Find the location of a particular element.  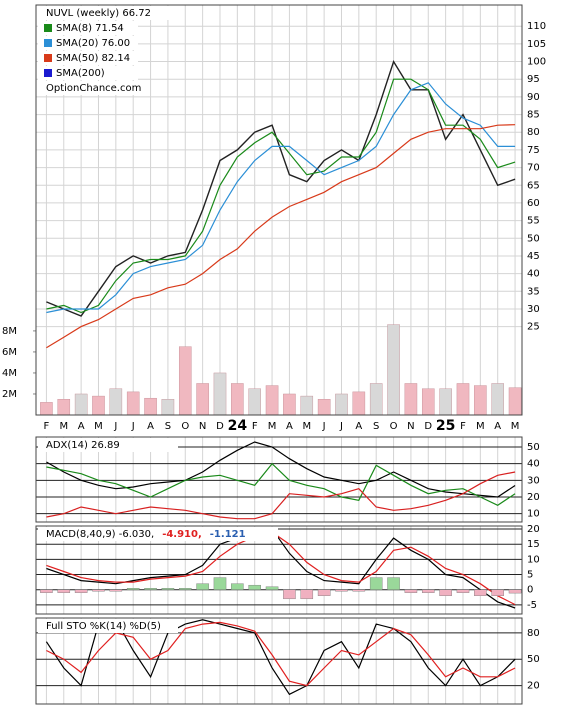

x-tick-label: 25 is located at coordinates (445, 426).